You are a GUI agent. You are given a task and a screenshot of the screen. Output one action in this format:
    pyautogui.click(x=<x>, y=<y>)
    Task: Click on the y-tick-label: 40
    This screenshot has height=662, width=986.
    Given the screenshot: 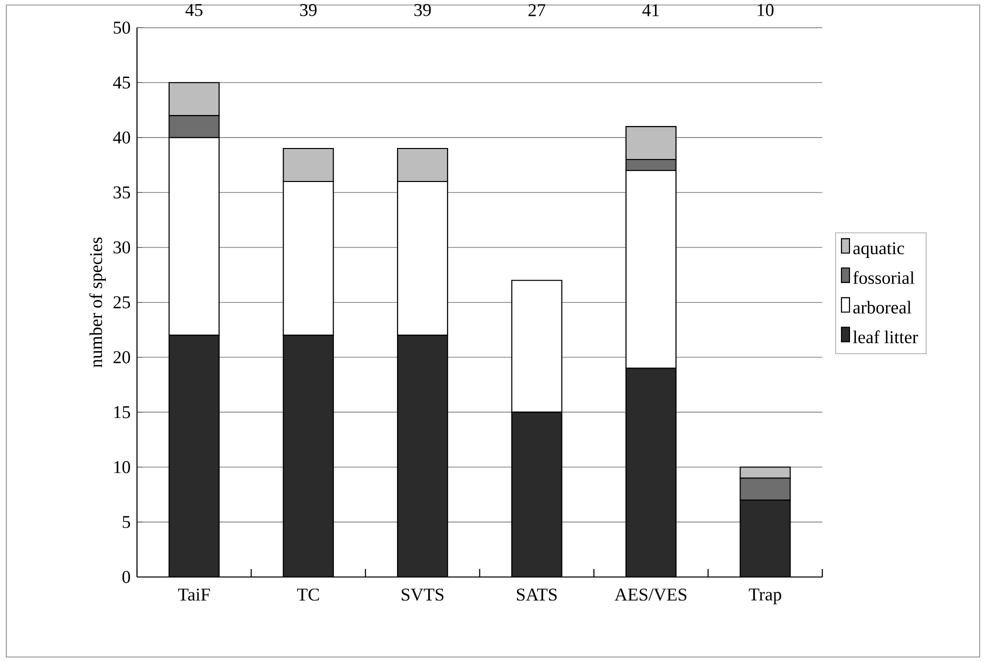 What is the action you would take?
    pyautogui.click(x=121, y=137)
    